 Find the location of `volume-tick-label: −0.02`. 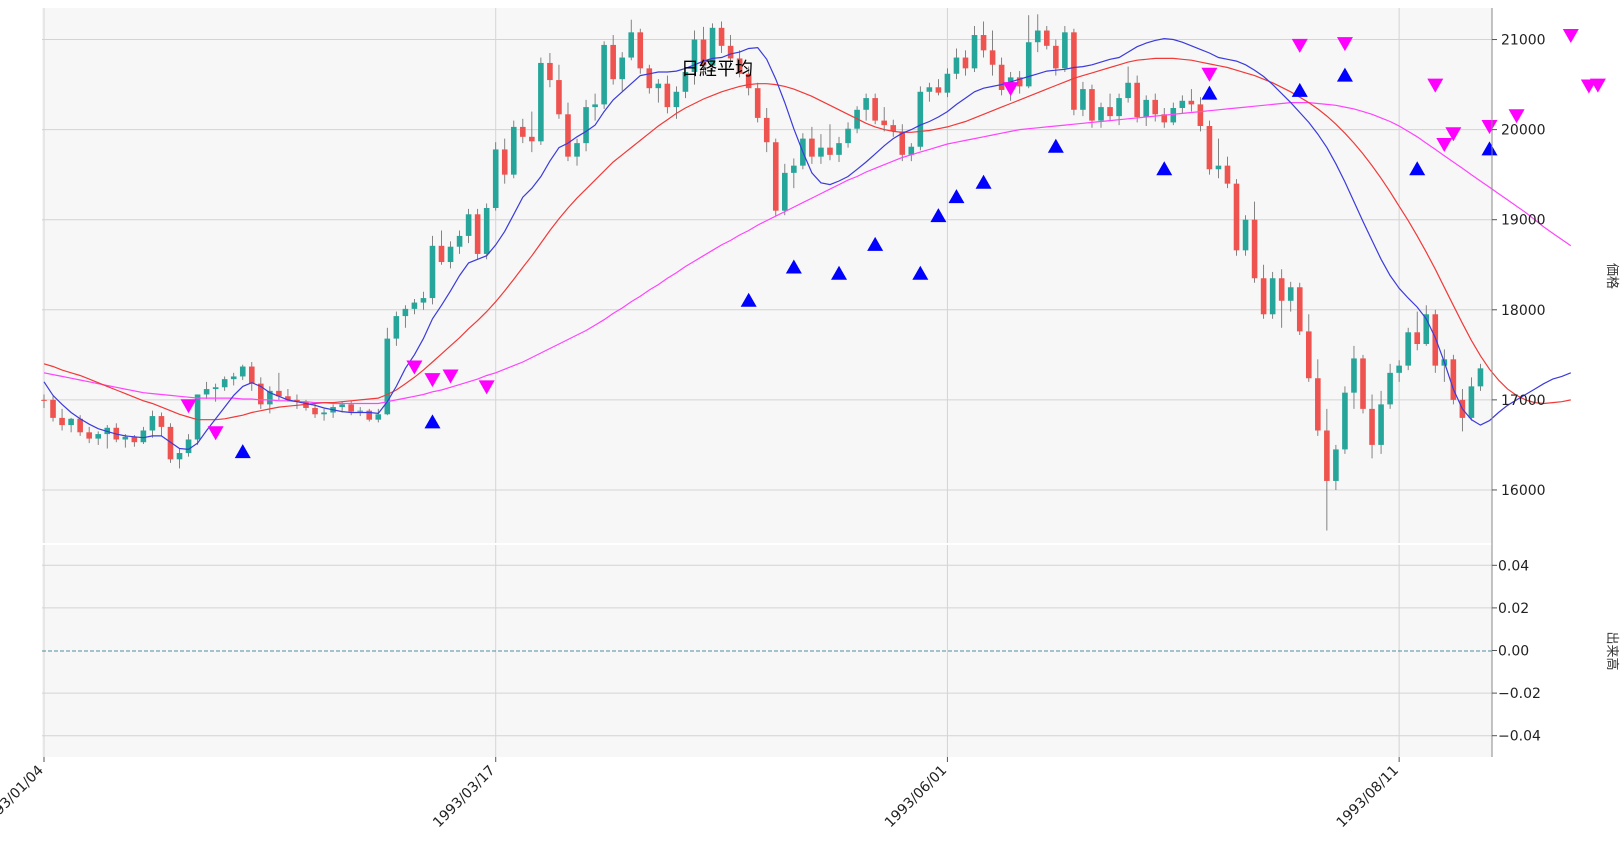

volume-tick-label: −0.02 is located at coordinates (1519, 694).